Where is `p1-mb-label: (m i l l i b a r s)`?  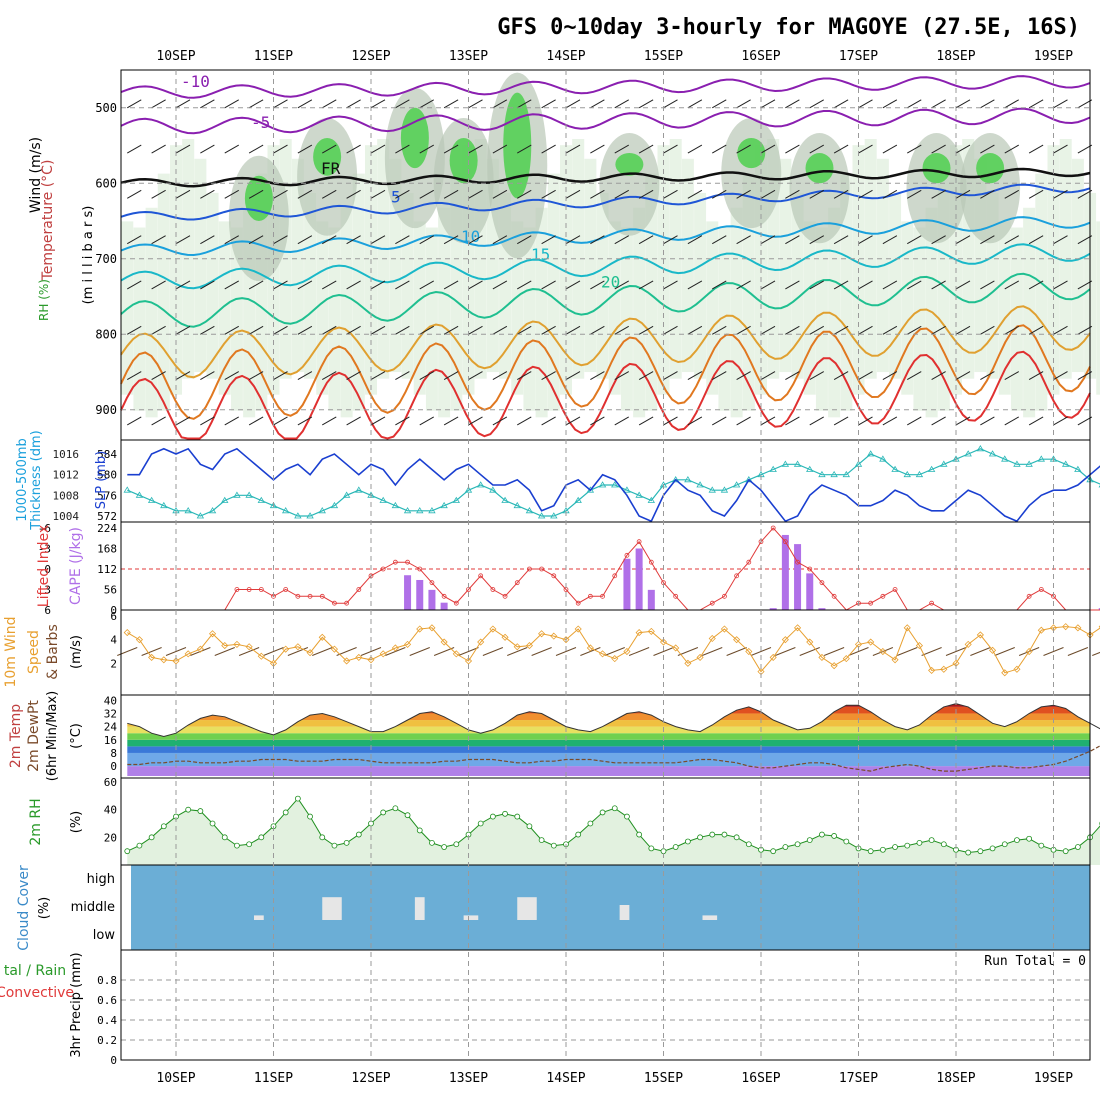 p1-mb-label: (m i l l i b a r s) is located at coordinates (88, 255).